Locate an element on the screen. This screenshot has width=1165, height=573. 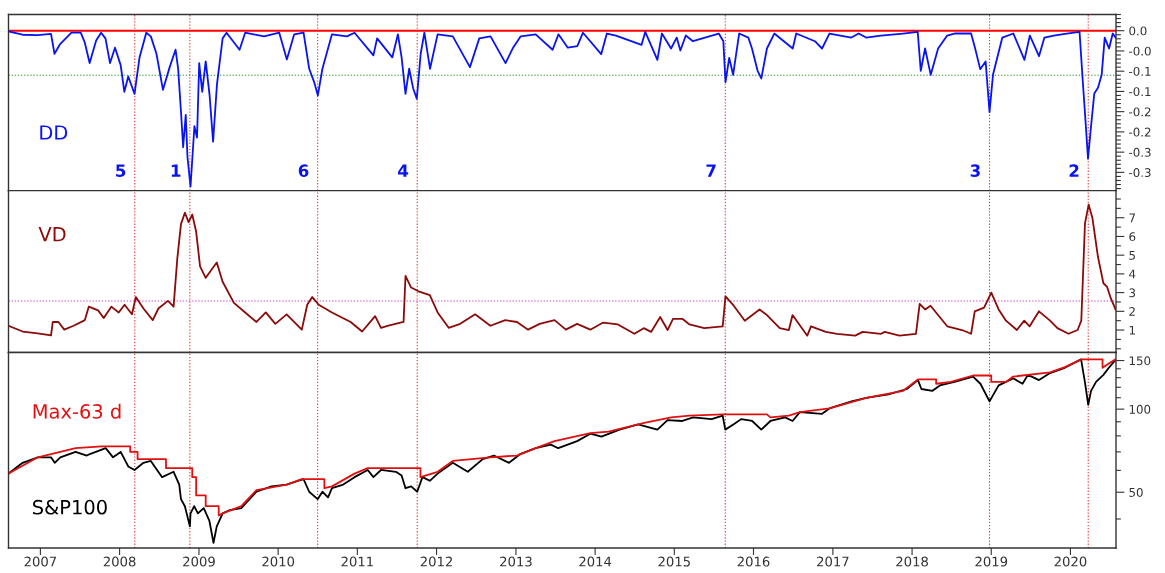
x-tick-label: 2011 is located at coordinates (357, 561).